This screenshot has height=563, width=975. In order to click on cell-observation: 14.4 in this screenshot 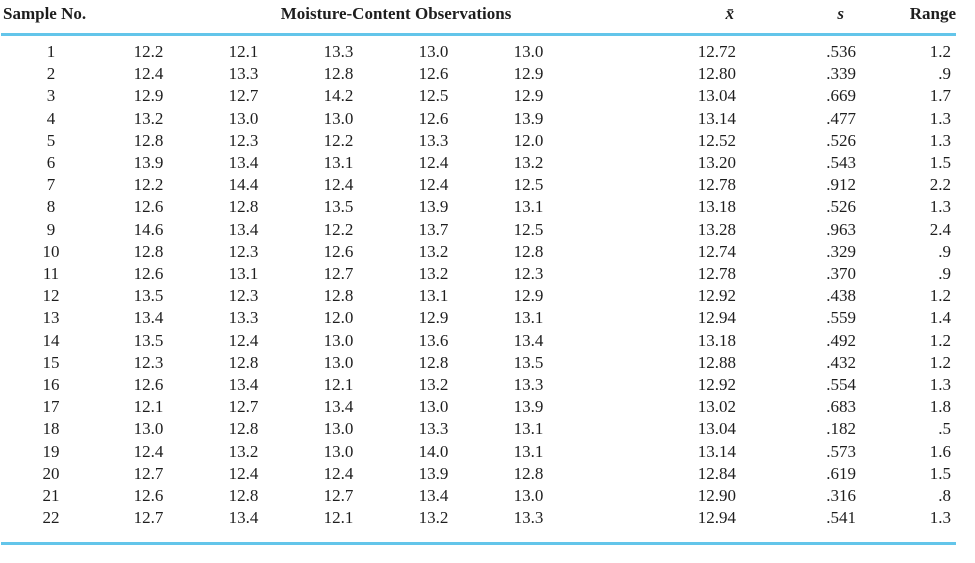, I will do `click(243, 185)`.